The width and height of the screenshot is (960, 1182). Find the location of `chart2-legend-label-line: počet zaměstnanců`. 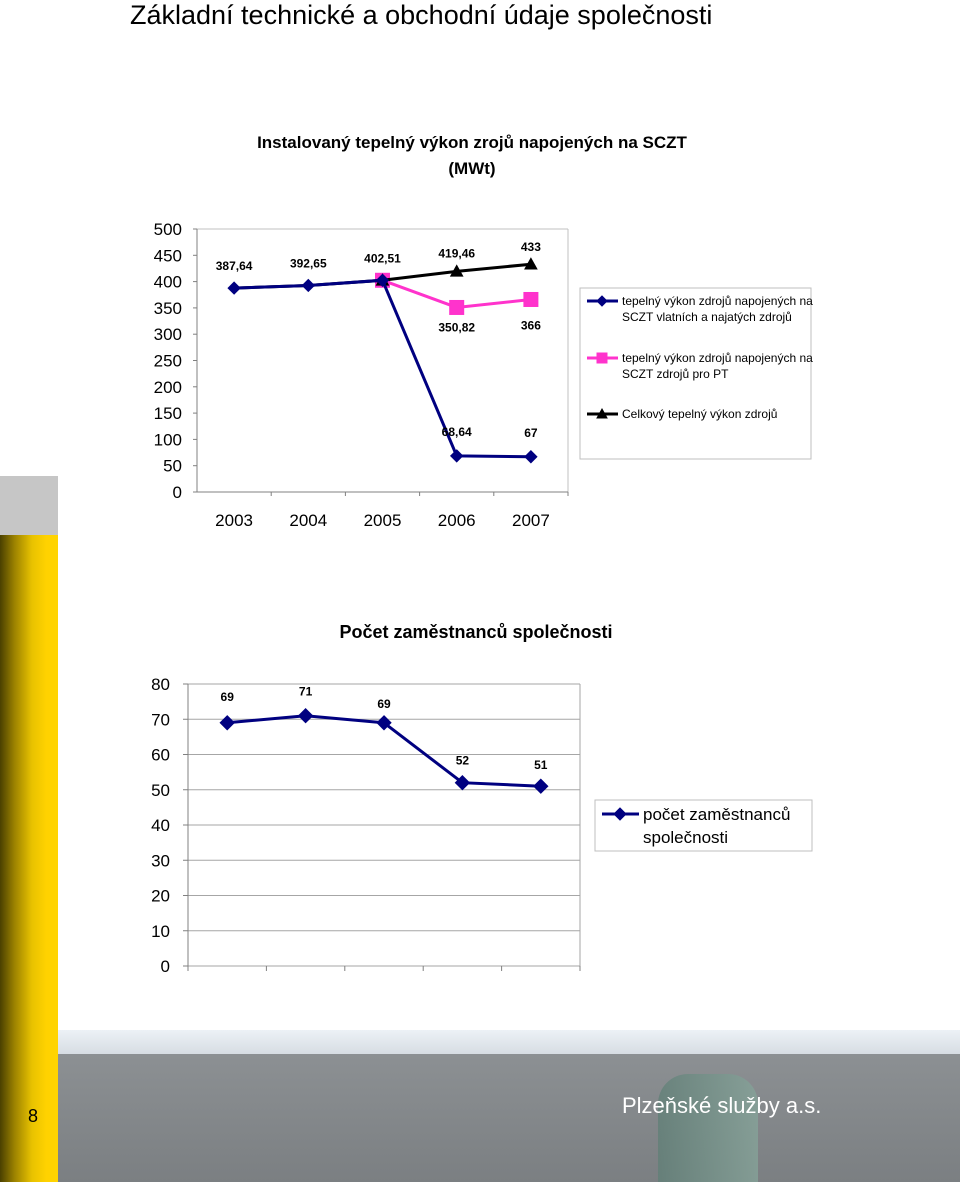

chart2-legend-label-line: počet zaměstnanců is located at coordinates (716, 814).